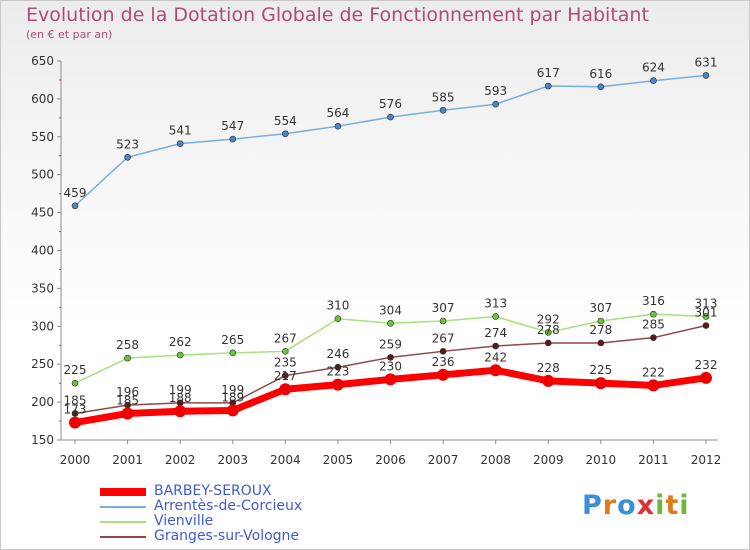  I want to click on data-label: 616, so click(600, 74).